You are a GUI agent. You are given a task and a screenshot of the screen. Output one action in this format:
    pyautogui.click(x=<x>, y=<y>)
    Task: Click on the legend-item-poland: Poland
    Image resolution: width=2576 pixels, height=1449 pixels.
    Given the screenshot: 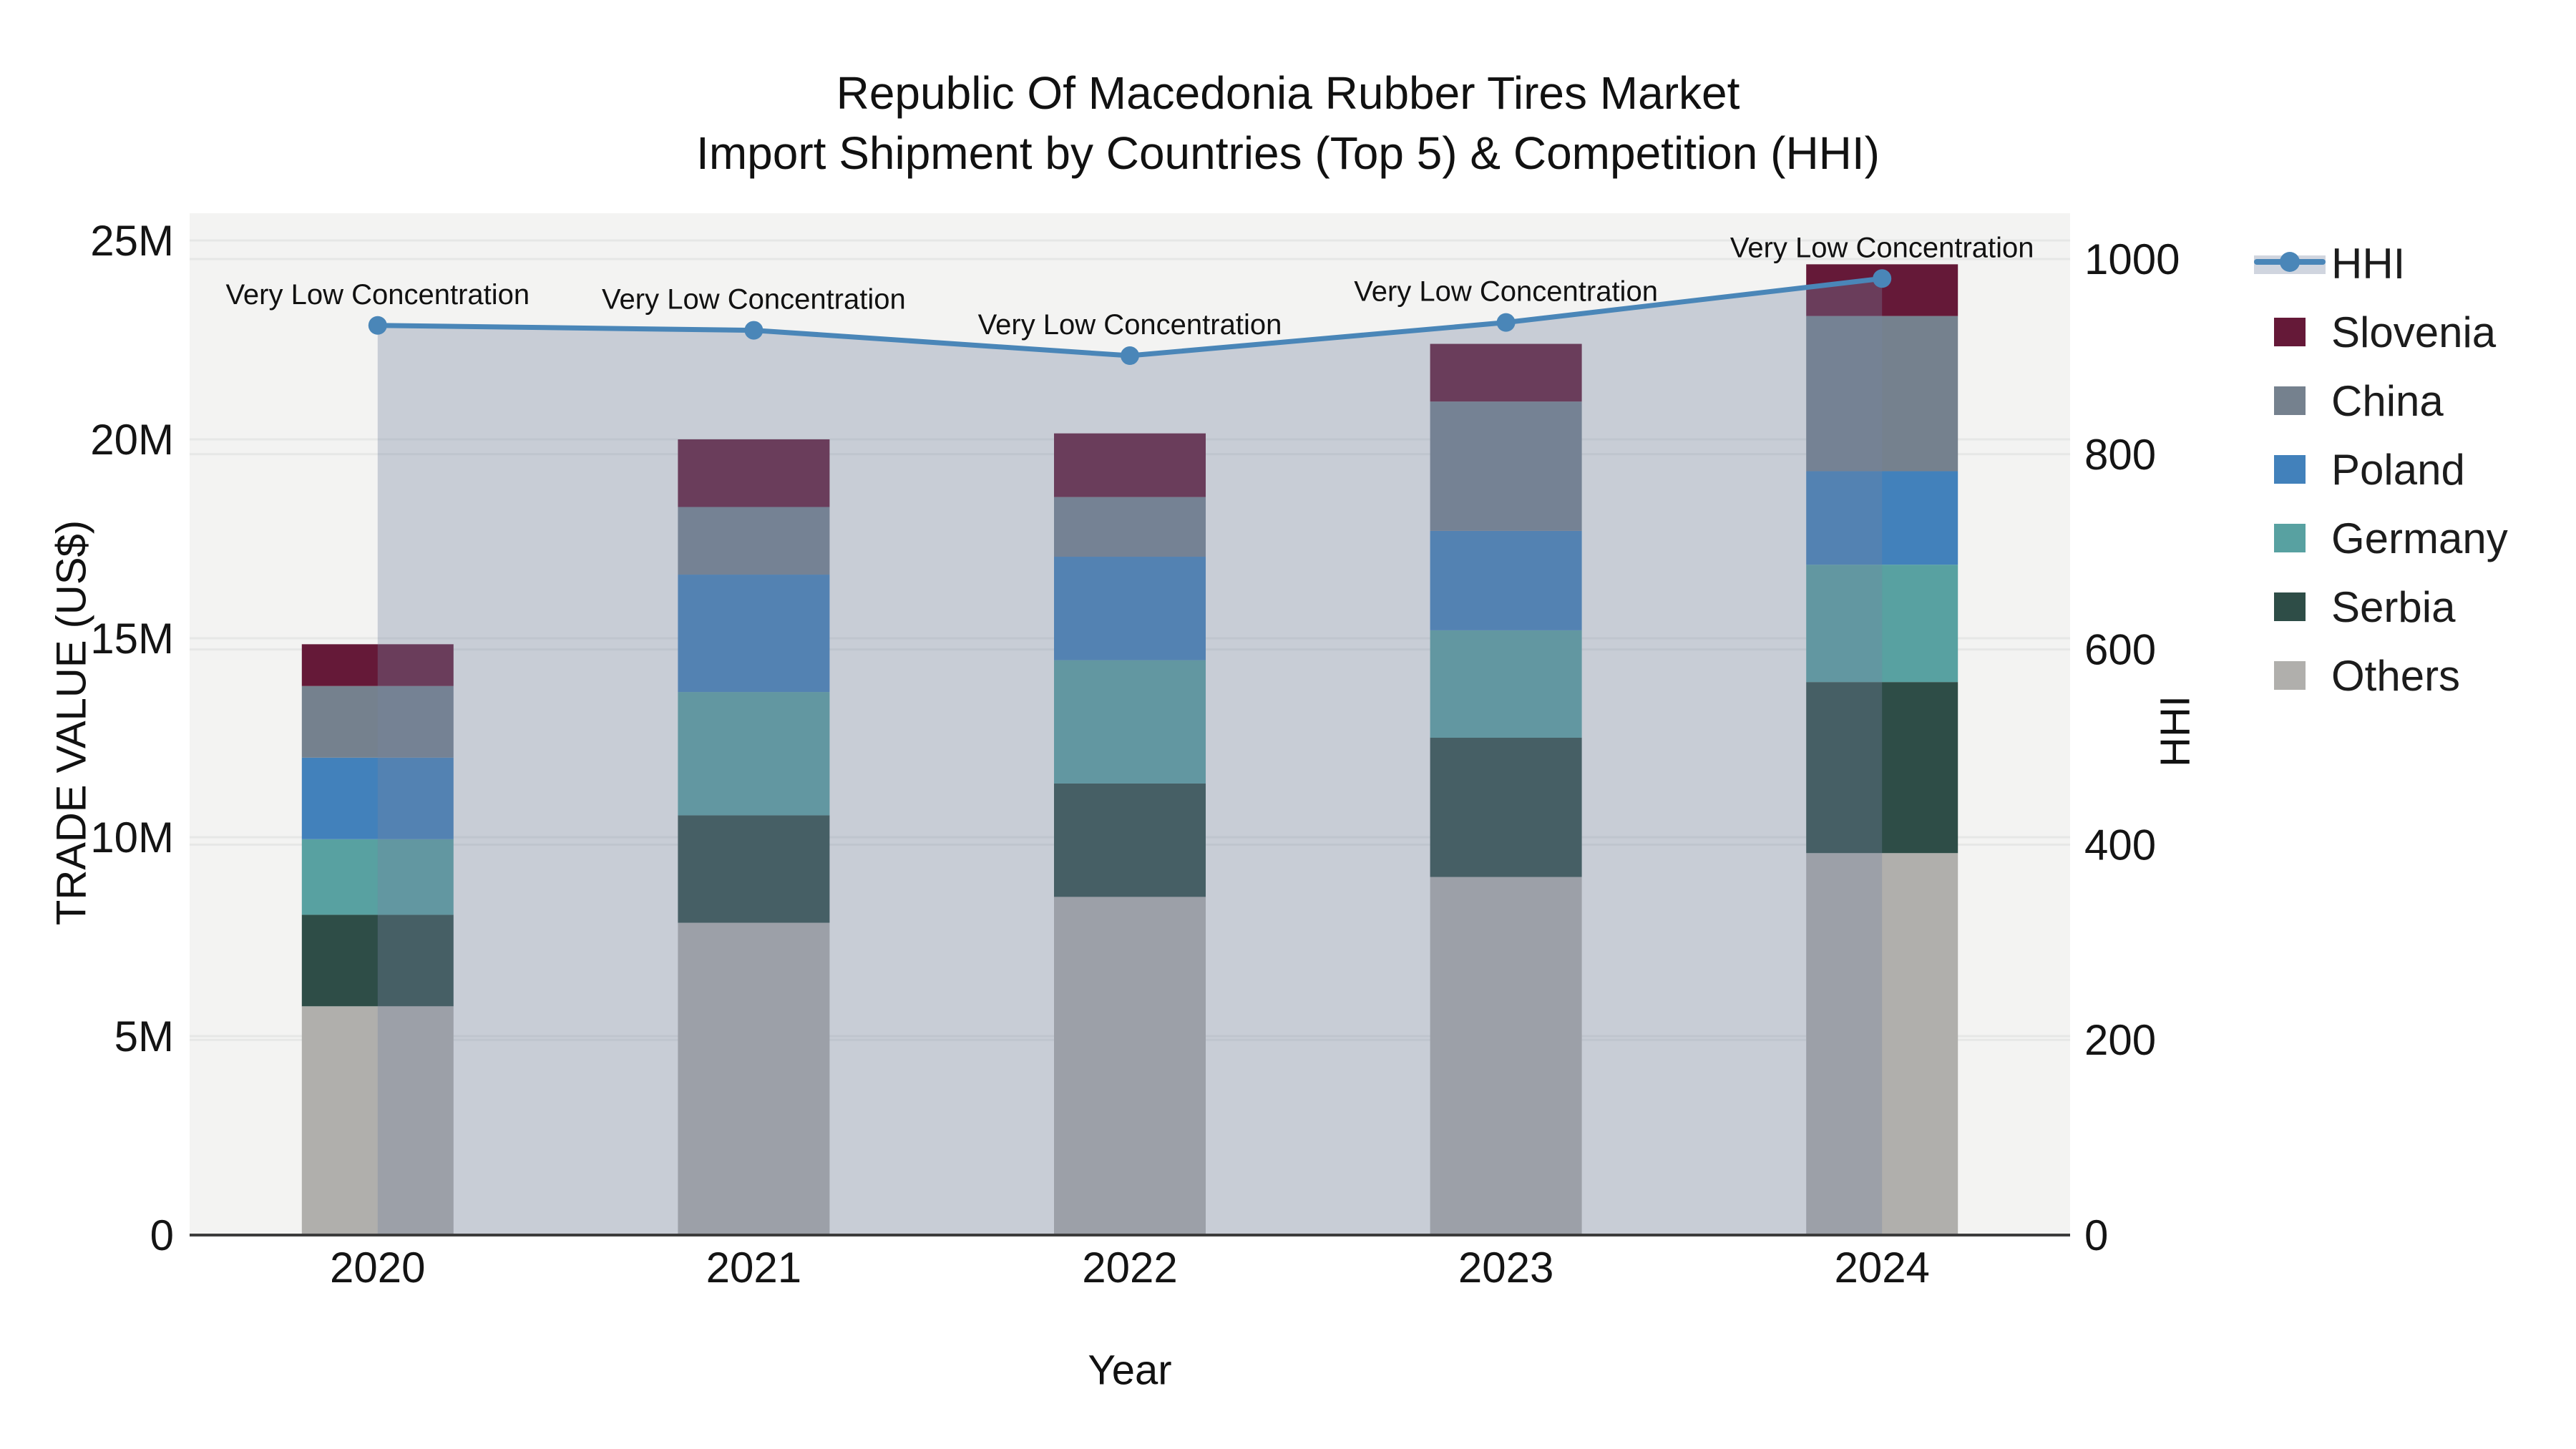 What is the action you would take?
    pyautogui.click(x=2381, y=469)
    